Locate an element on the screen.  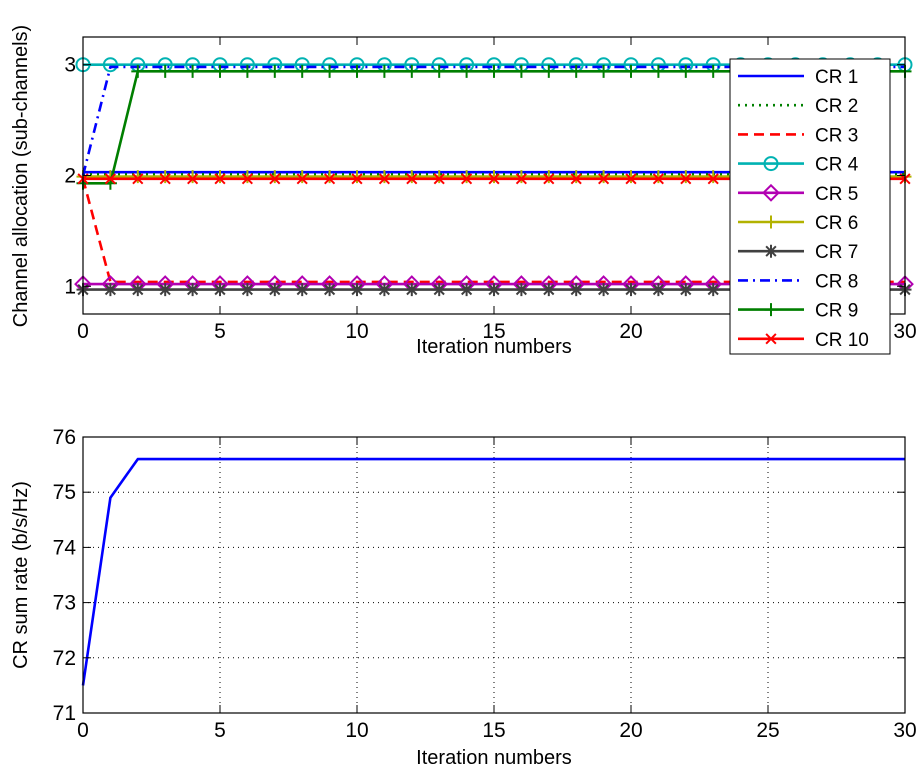
y-tick-label: 2 is located at coordinates (70, 176).